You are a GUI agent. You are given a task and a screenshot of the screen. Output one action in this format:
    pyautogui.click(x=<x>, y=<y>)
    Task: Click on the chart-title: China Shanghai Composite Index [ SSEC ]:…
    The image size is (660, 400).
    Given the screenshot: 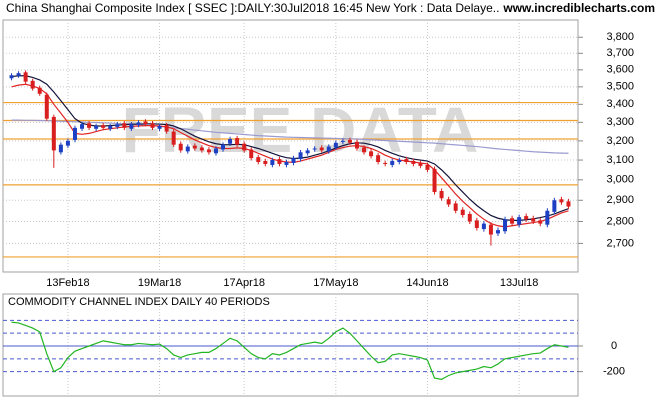 What is the action you would take?
    pyautogui.click(x=252, y=8)
    